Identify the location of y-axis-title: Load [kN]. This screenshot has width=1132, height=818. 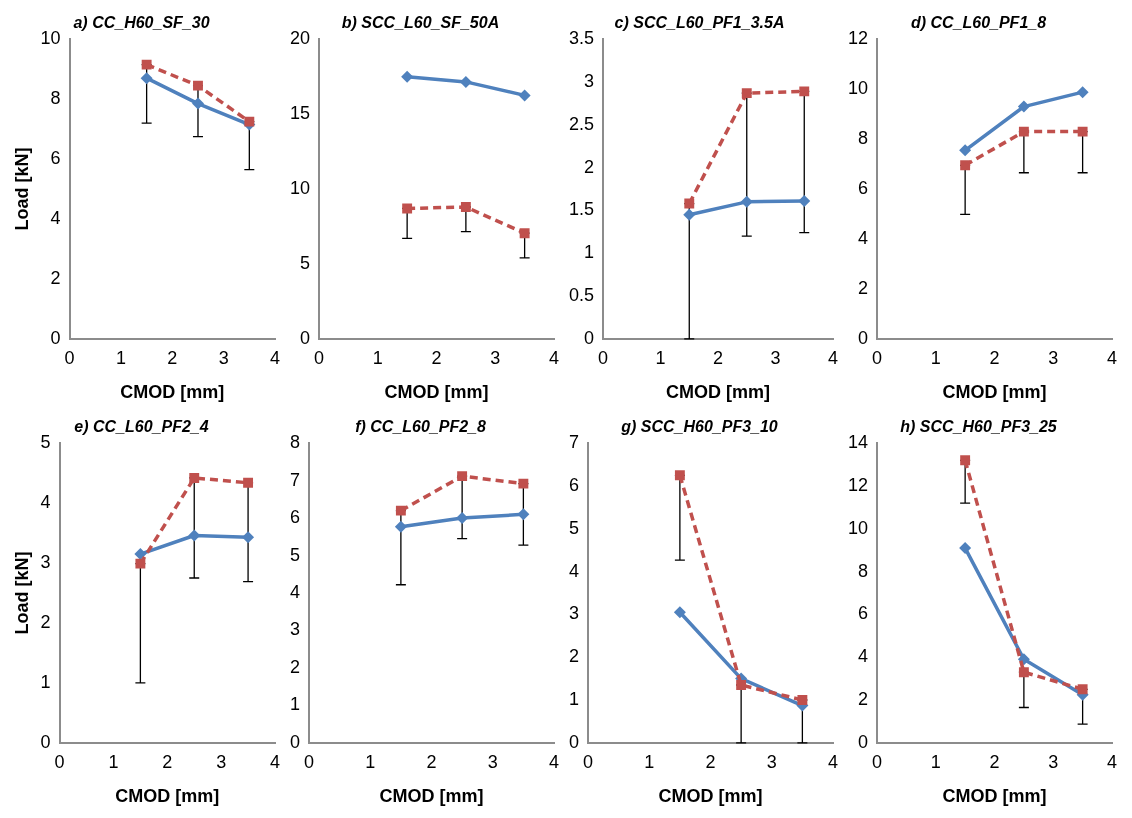
(21, 593).